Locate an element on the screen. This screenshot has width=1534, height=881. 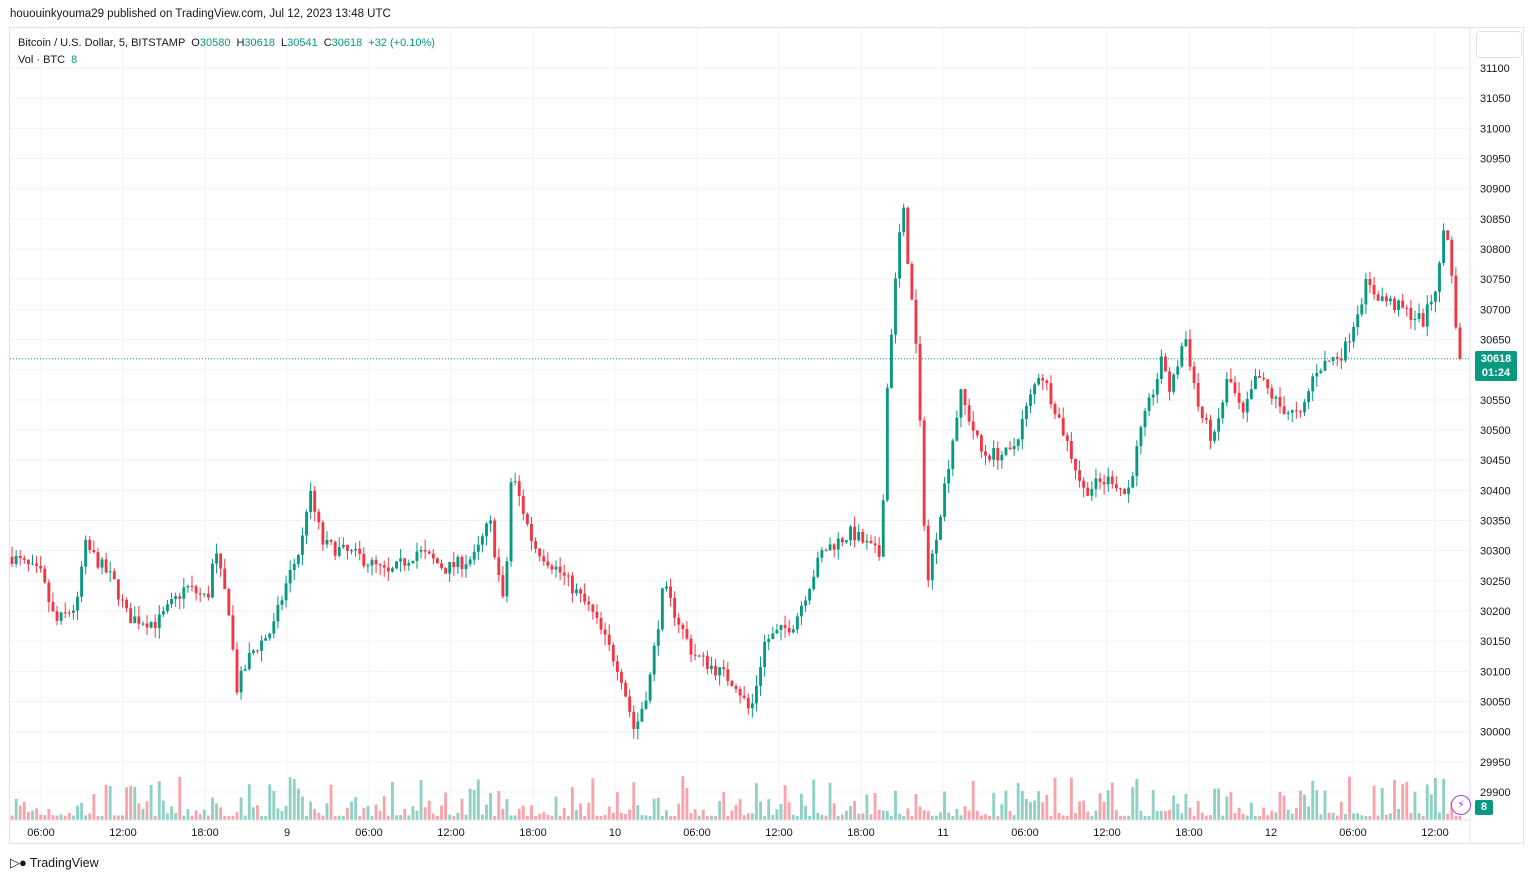
x-tick-label: 12:00 is located at coordinates (1107, 833).